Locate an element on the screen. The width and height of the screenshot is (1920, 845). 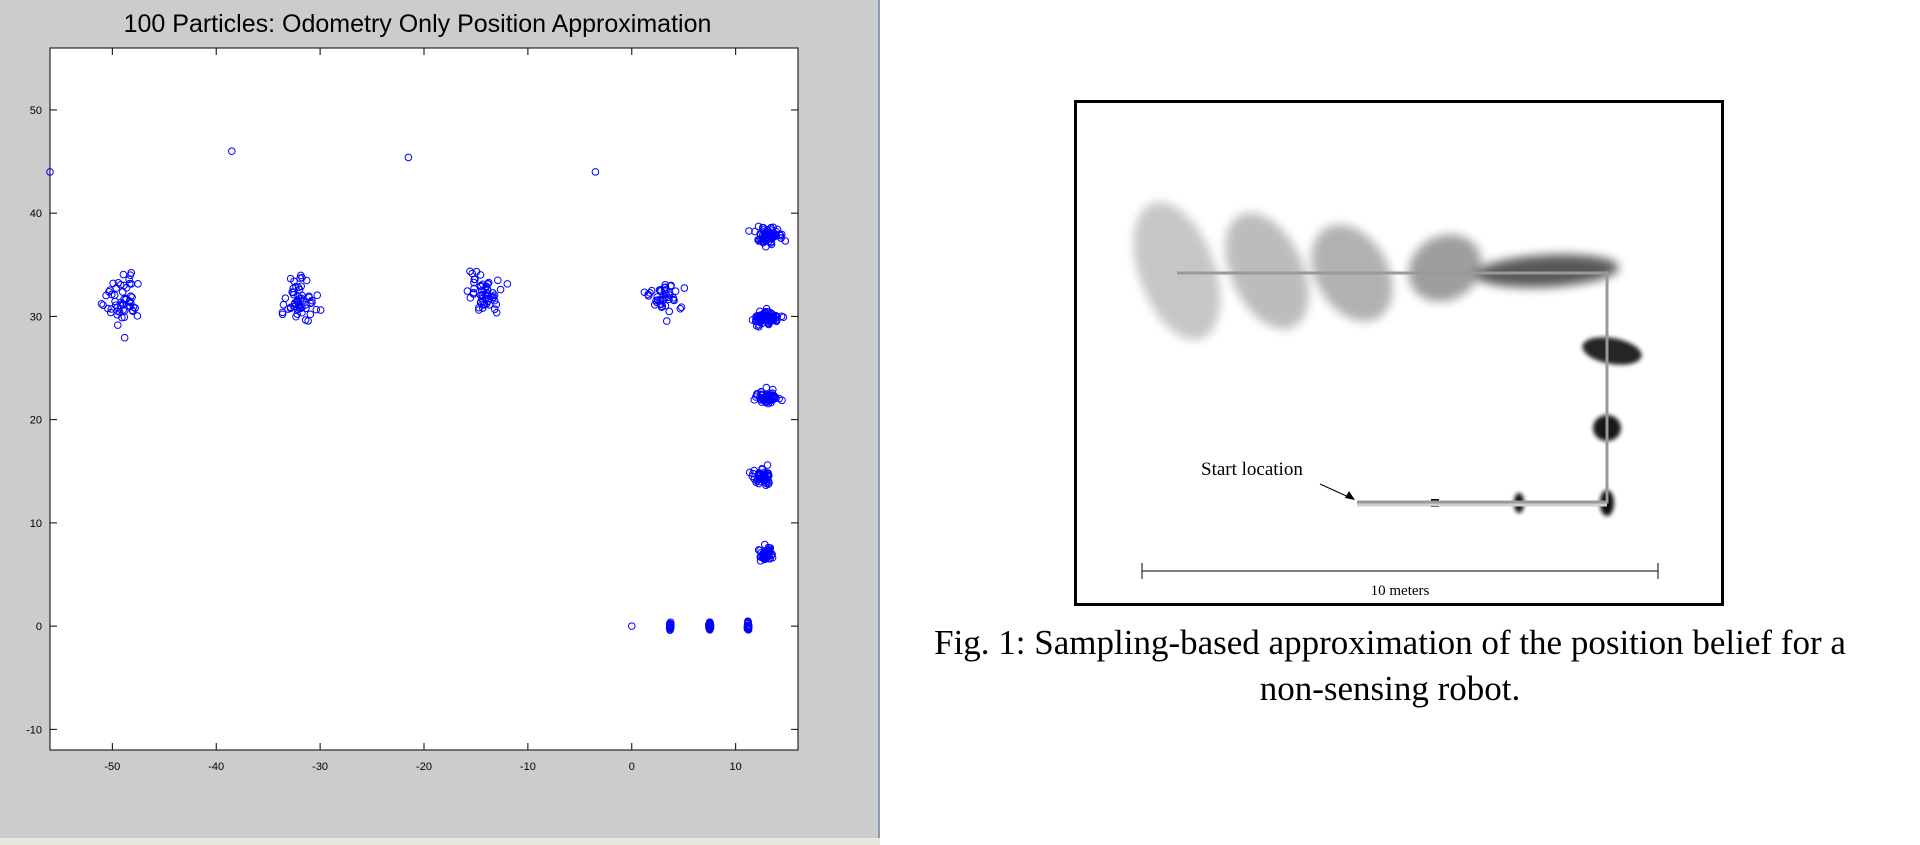
x-tick-label: 10 is located at coordinates (736, 767).